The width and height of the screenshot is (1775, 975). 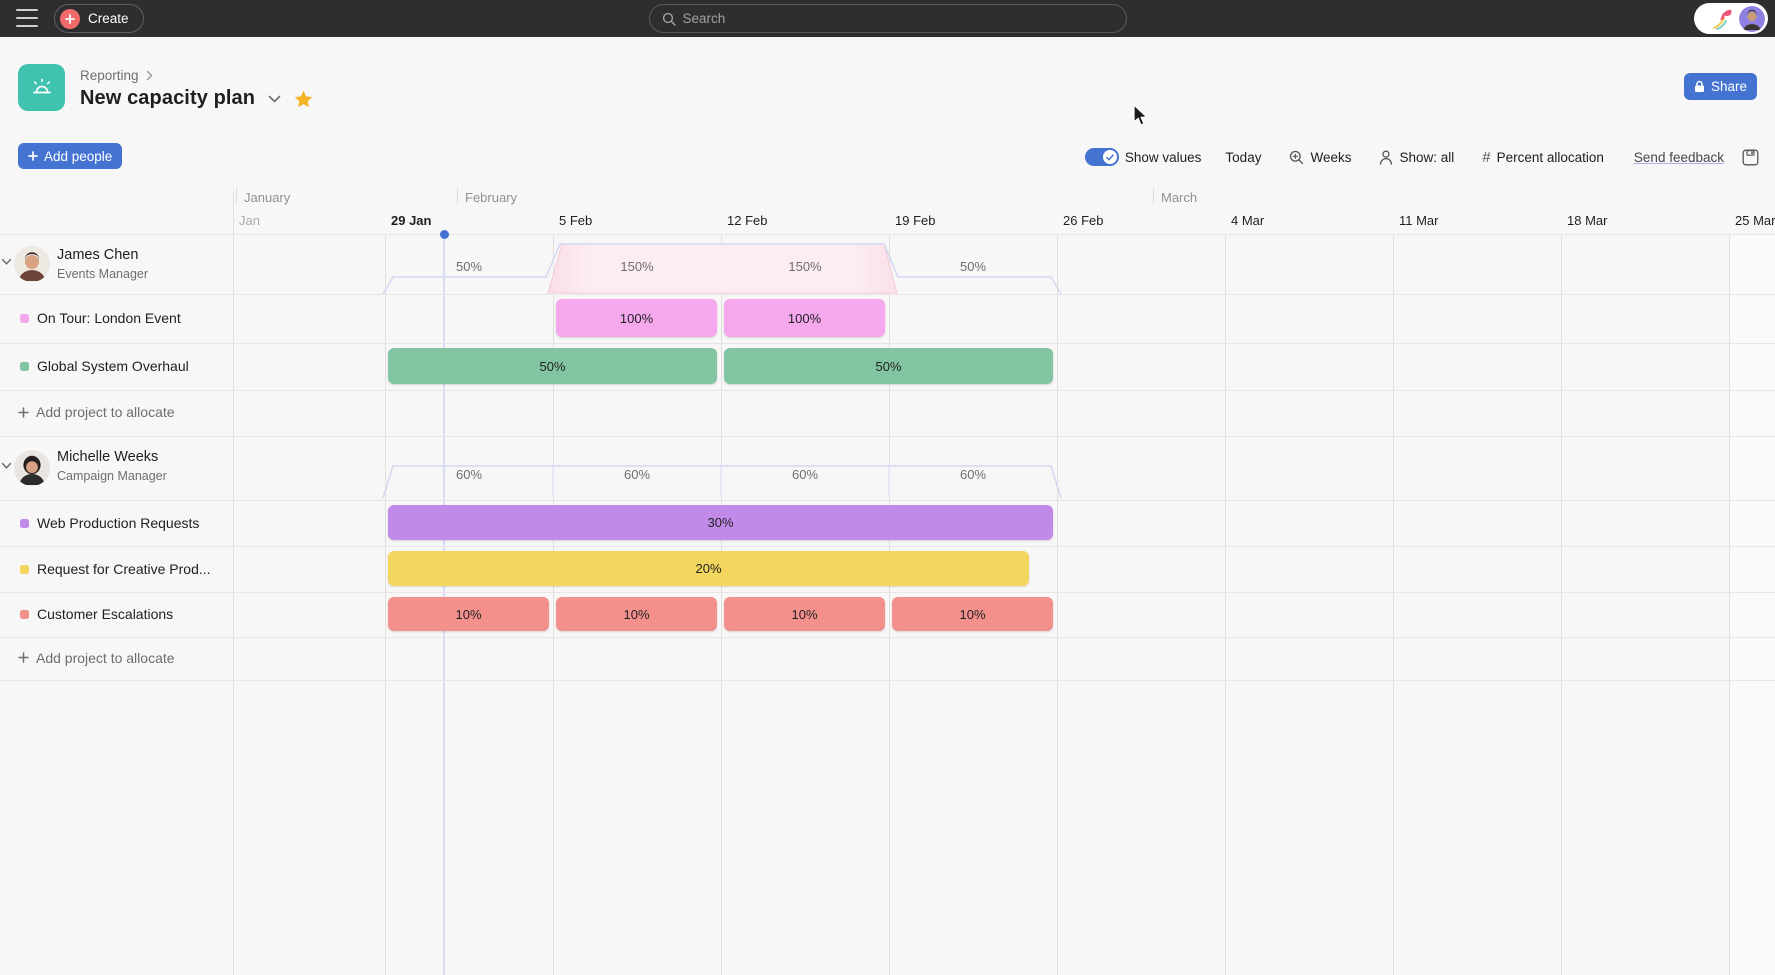 What do you see at coordinates (444, 234) in the screenshot?
I see `today-marker-dot` at bounding box center [444, 234].